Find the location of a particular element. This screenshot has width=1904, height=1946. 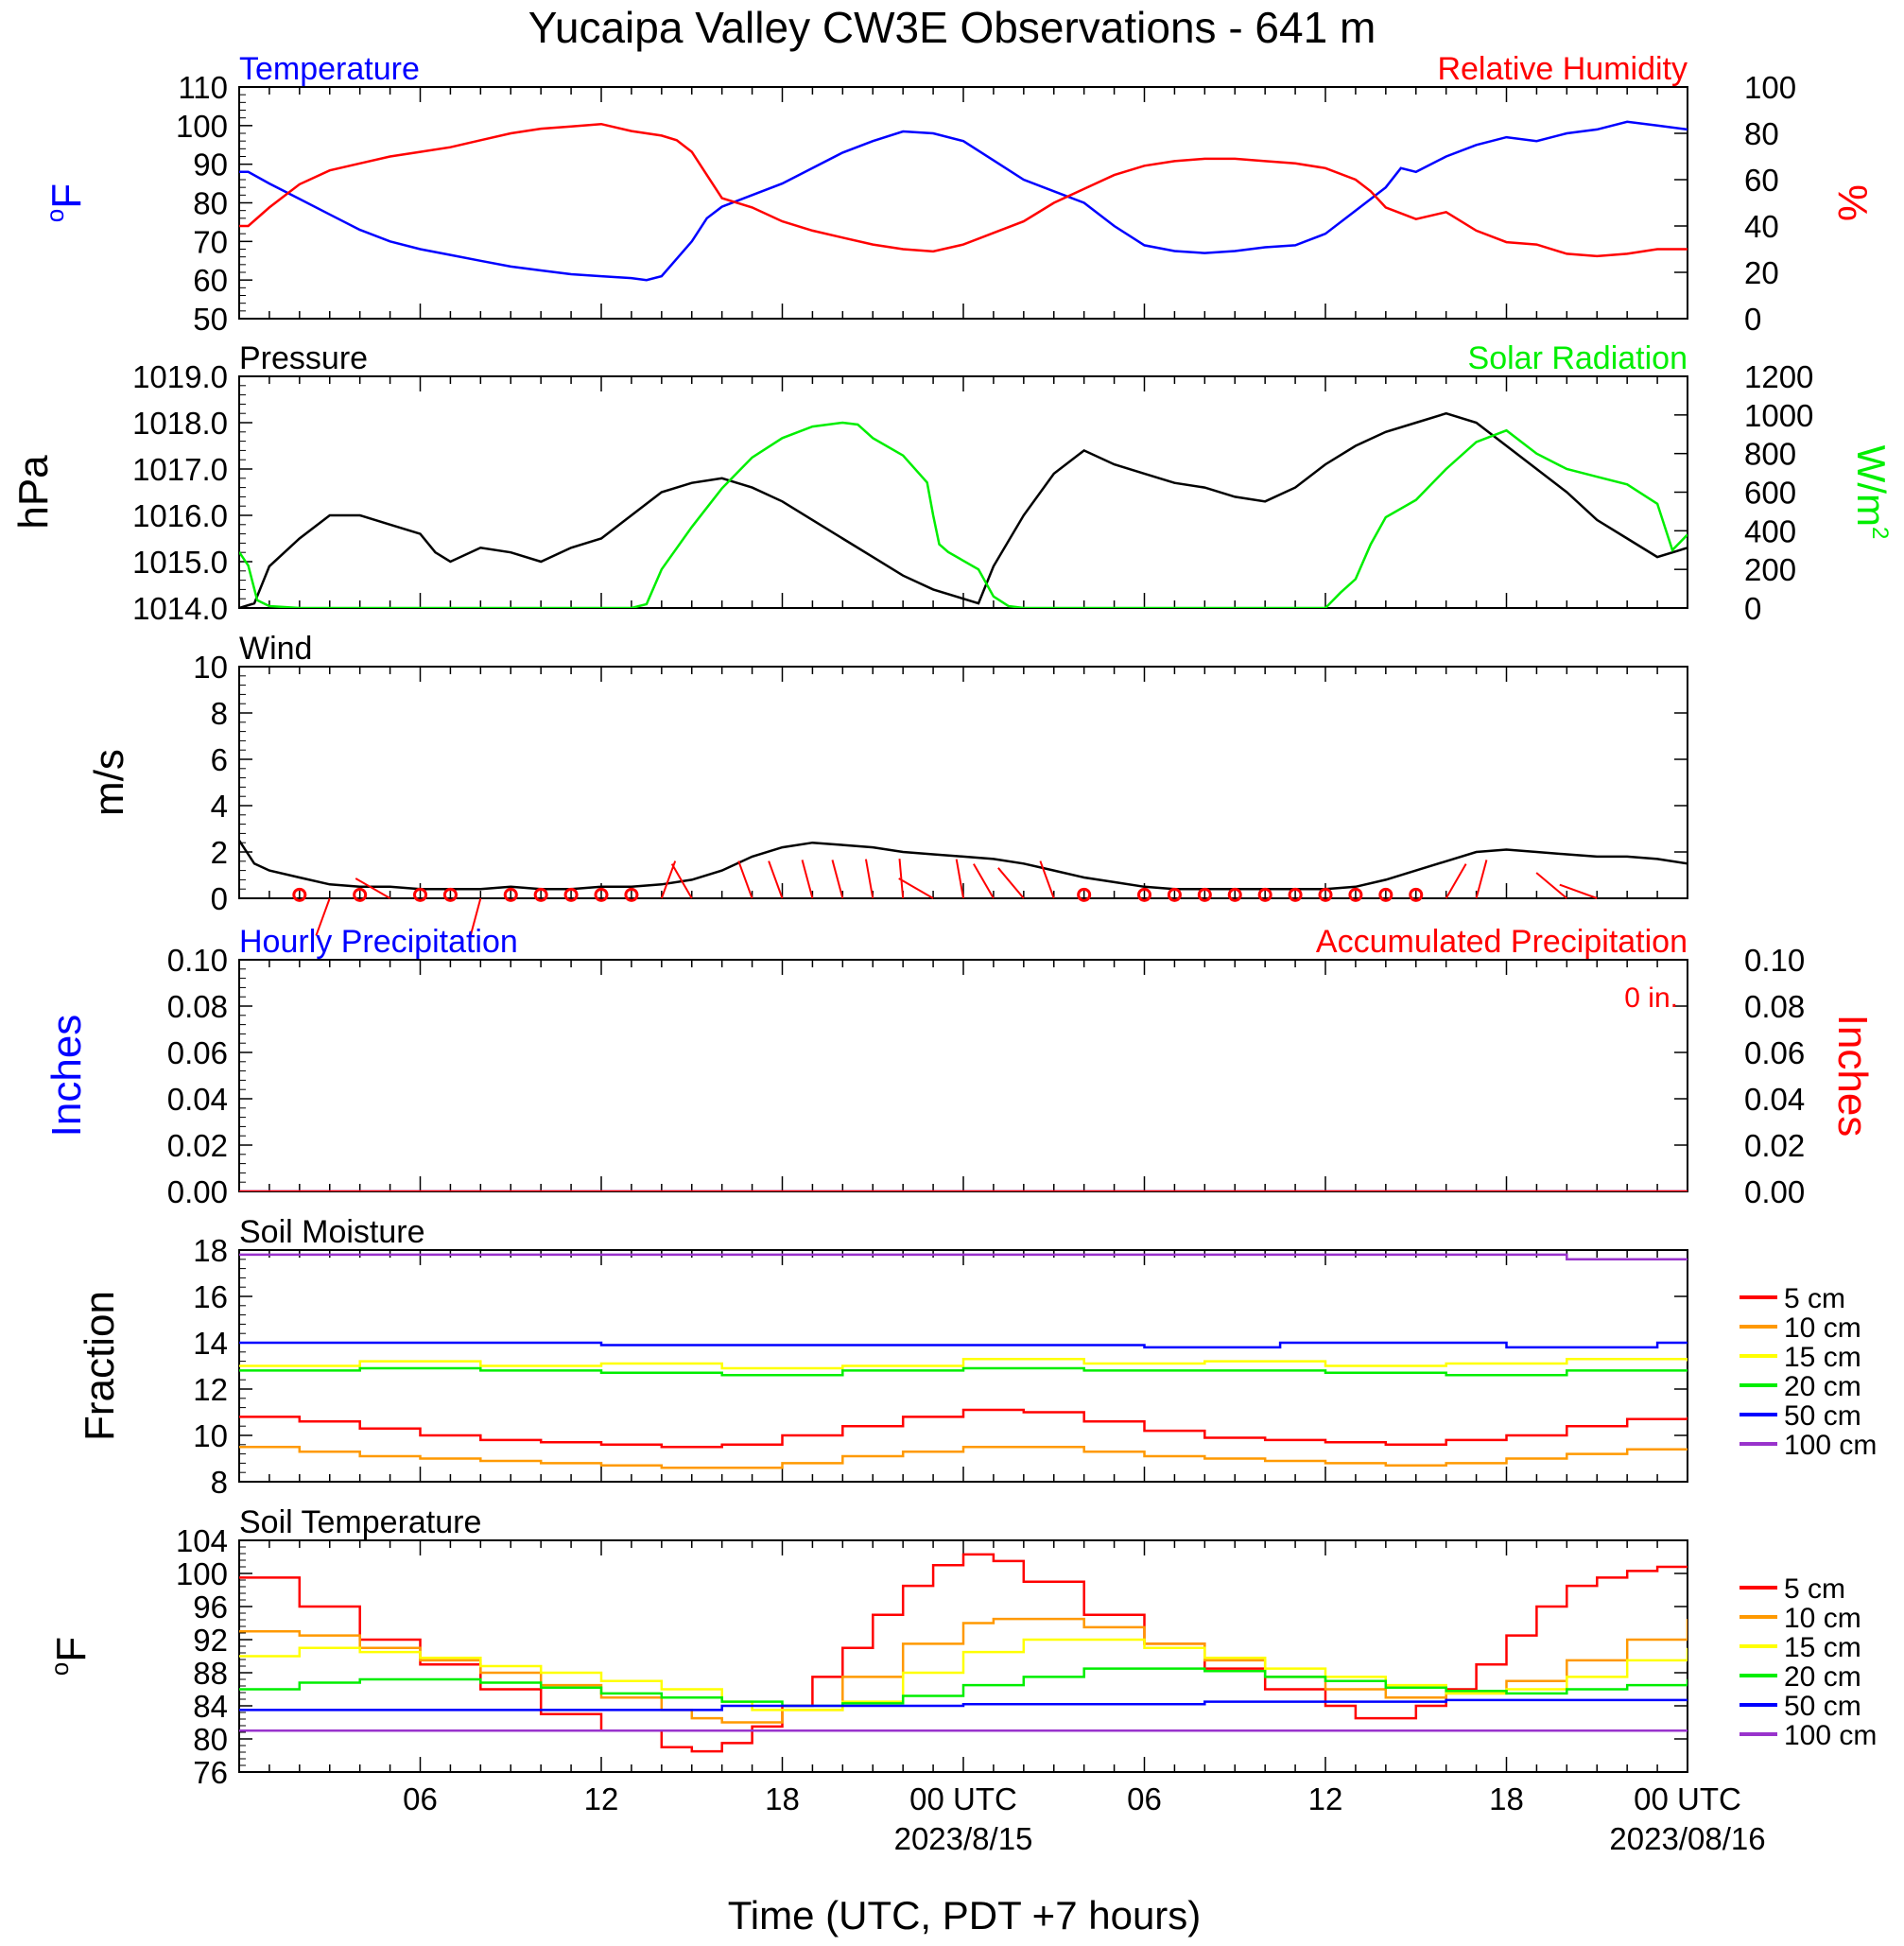

legend-label: 20 cm is located at coordinates (1823, 1677).